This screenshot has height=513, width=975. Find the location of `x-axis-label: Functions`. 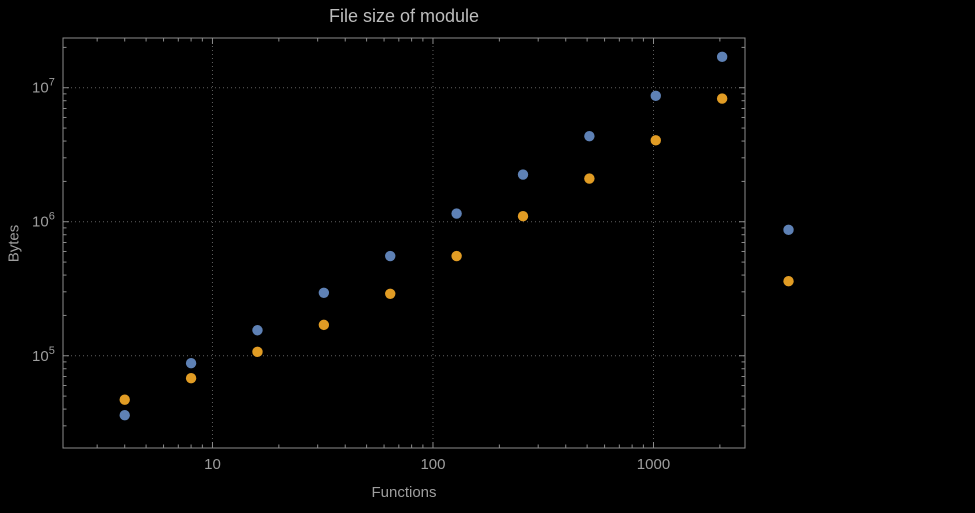

x-axis-label: Functions is located at coordinates (404, 492).